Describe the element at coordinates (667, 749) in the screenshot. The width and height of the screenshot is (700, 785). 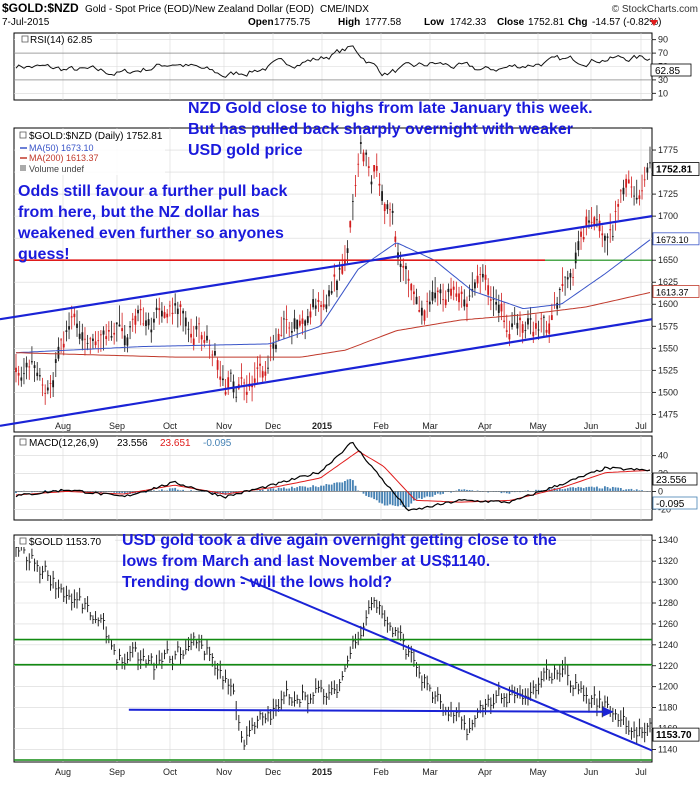
I see `gold-tick-label: 1140` at that location.